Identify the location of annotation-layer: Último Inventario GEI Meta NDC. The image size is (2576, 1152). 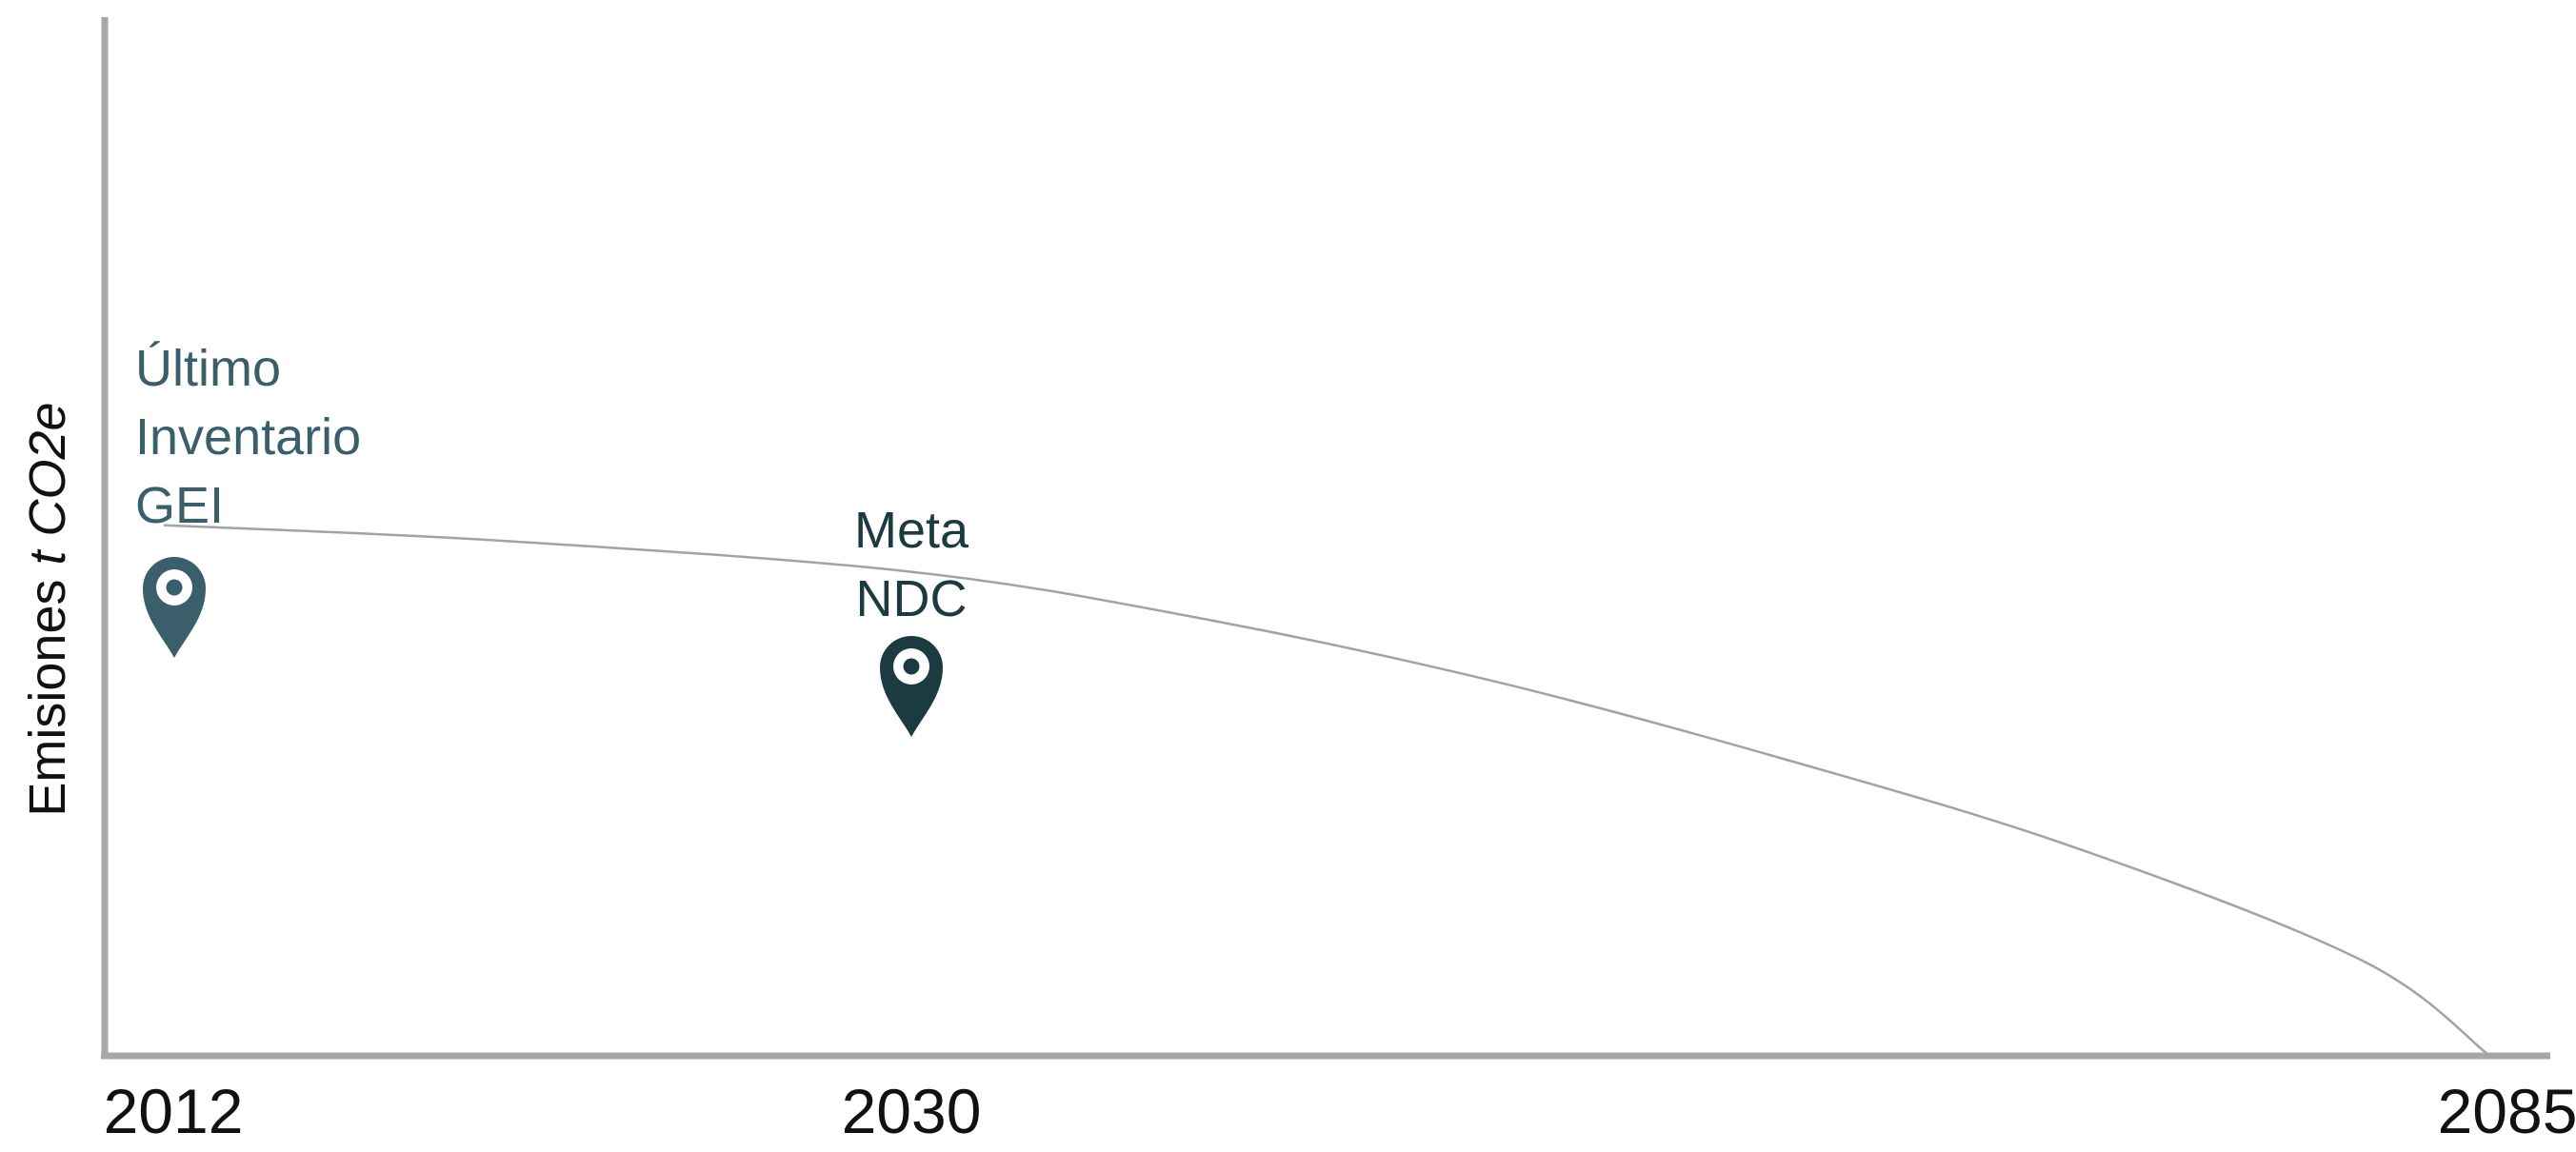
(552, 539).